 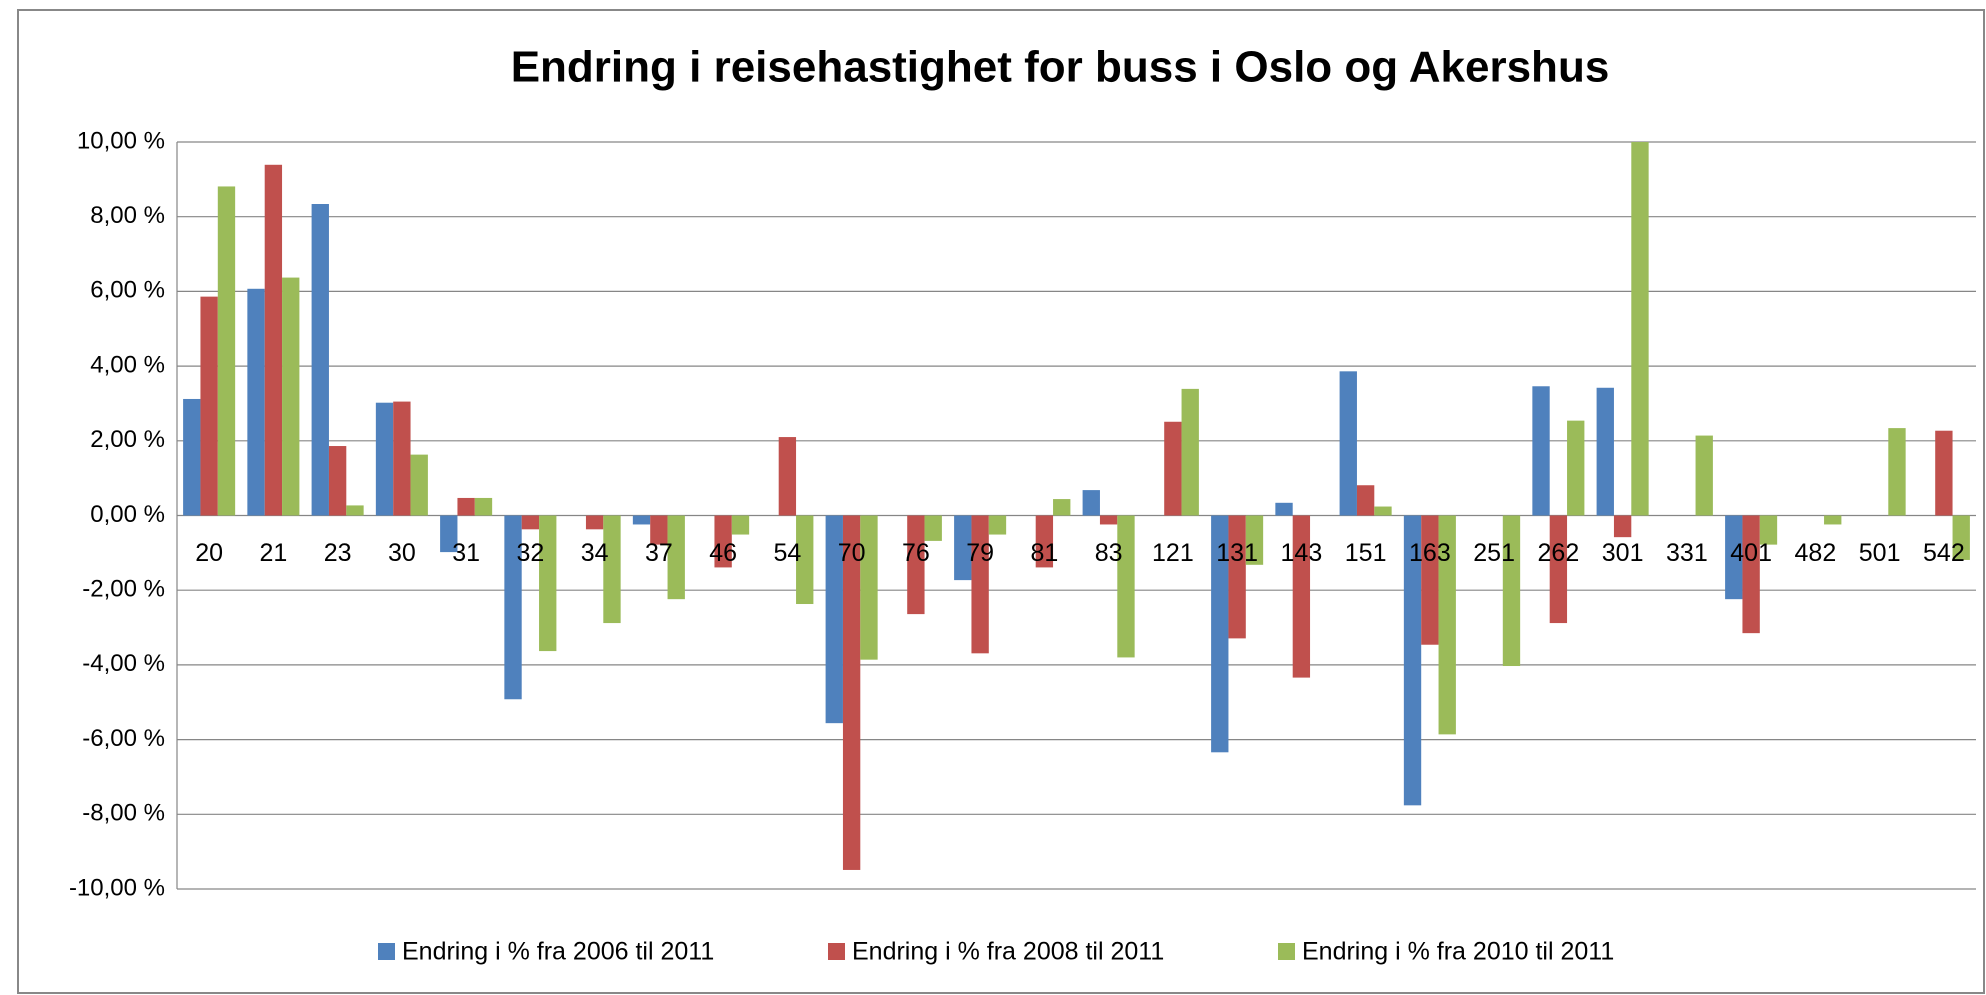 I want to click on y-tick-label: 8,00 %, so click(x=127, y=215).